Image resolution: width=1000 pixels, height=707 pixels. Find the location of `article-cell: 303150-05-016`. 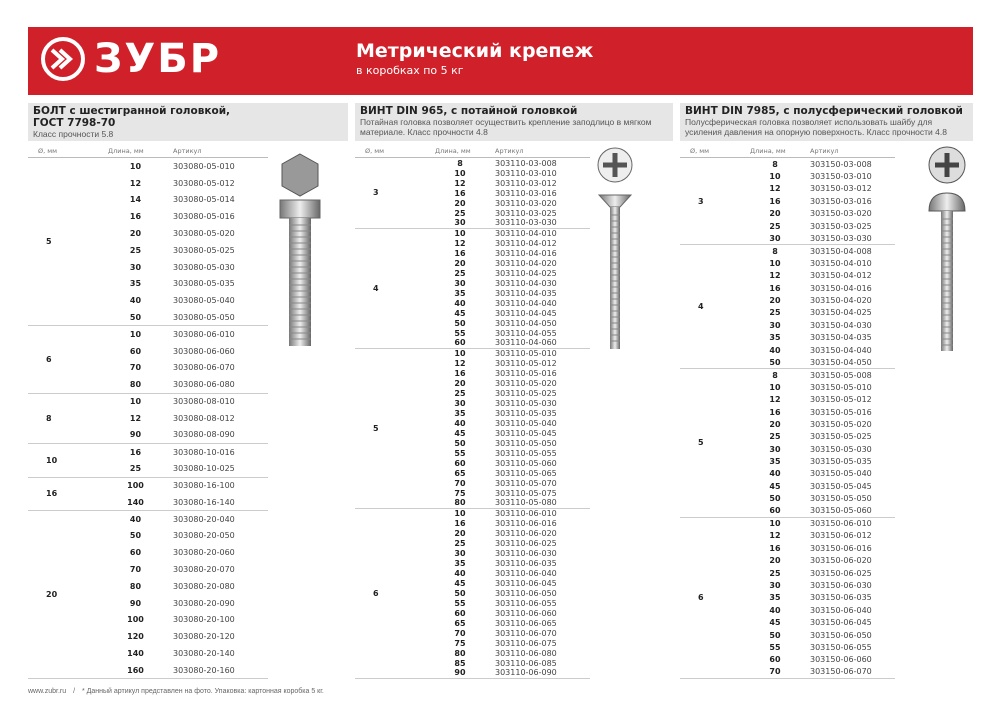

article-cell: 303150-05-016 is located at coordinates (841, 412).